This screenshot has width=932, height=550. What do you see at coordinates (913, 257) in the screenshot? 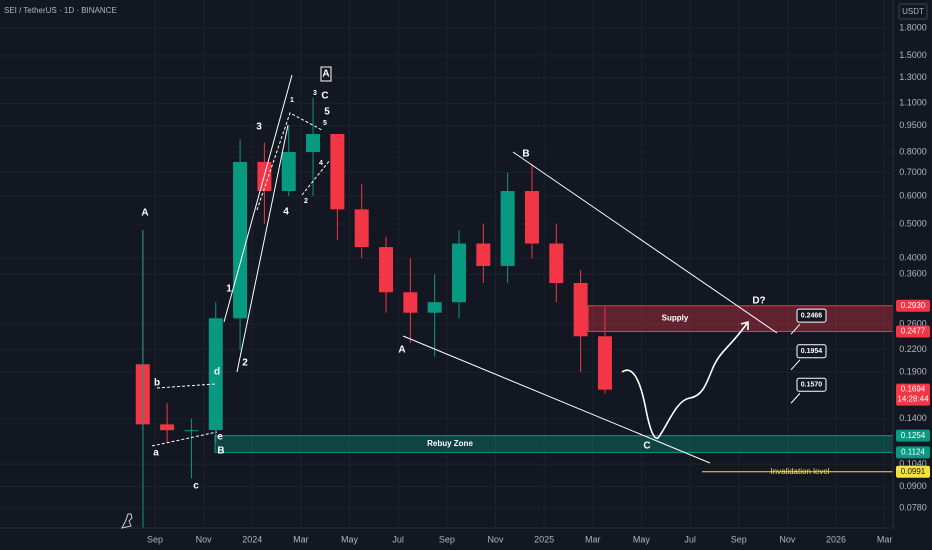
I see `y-tick-label: 0.4000` at bounding box center [913, 257].